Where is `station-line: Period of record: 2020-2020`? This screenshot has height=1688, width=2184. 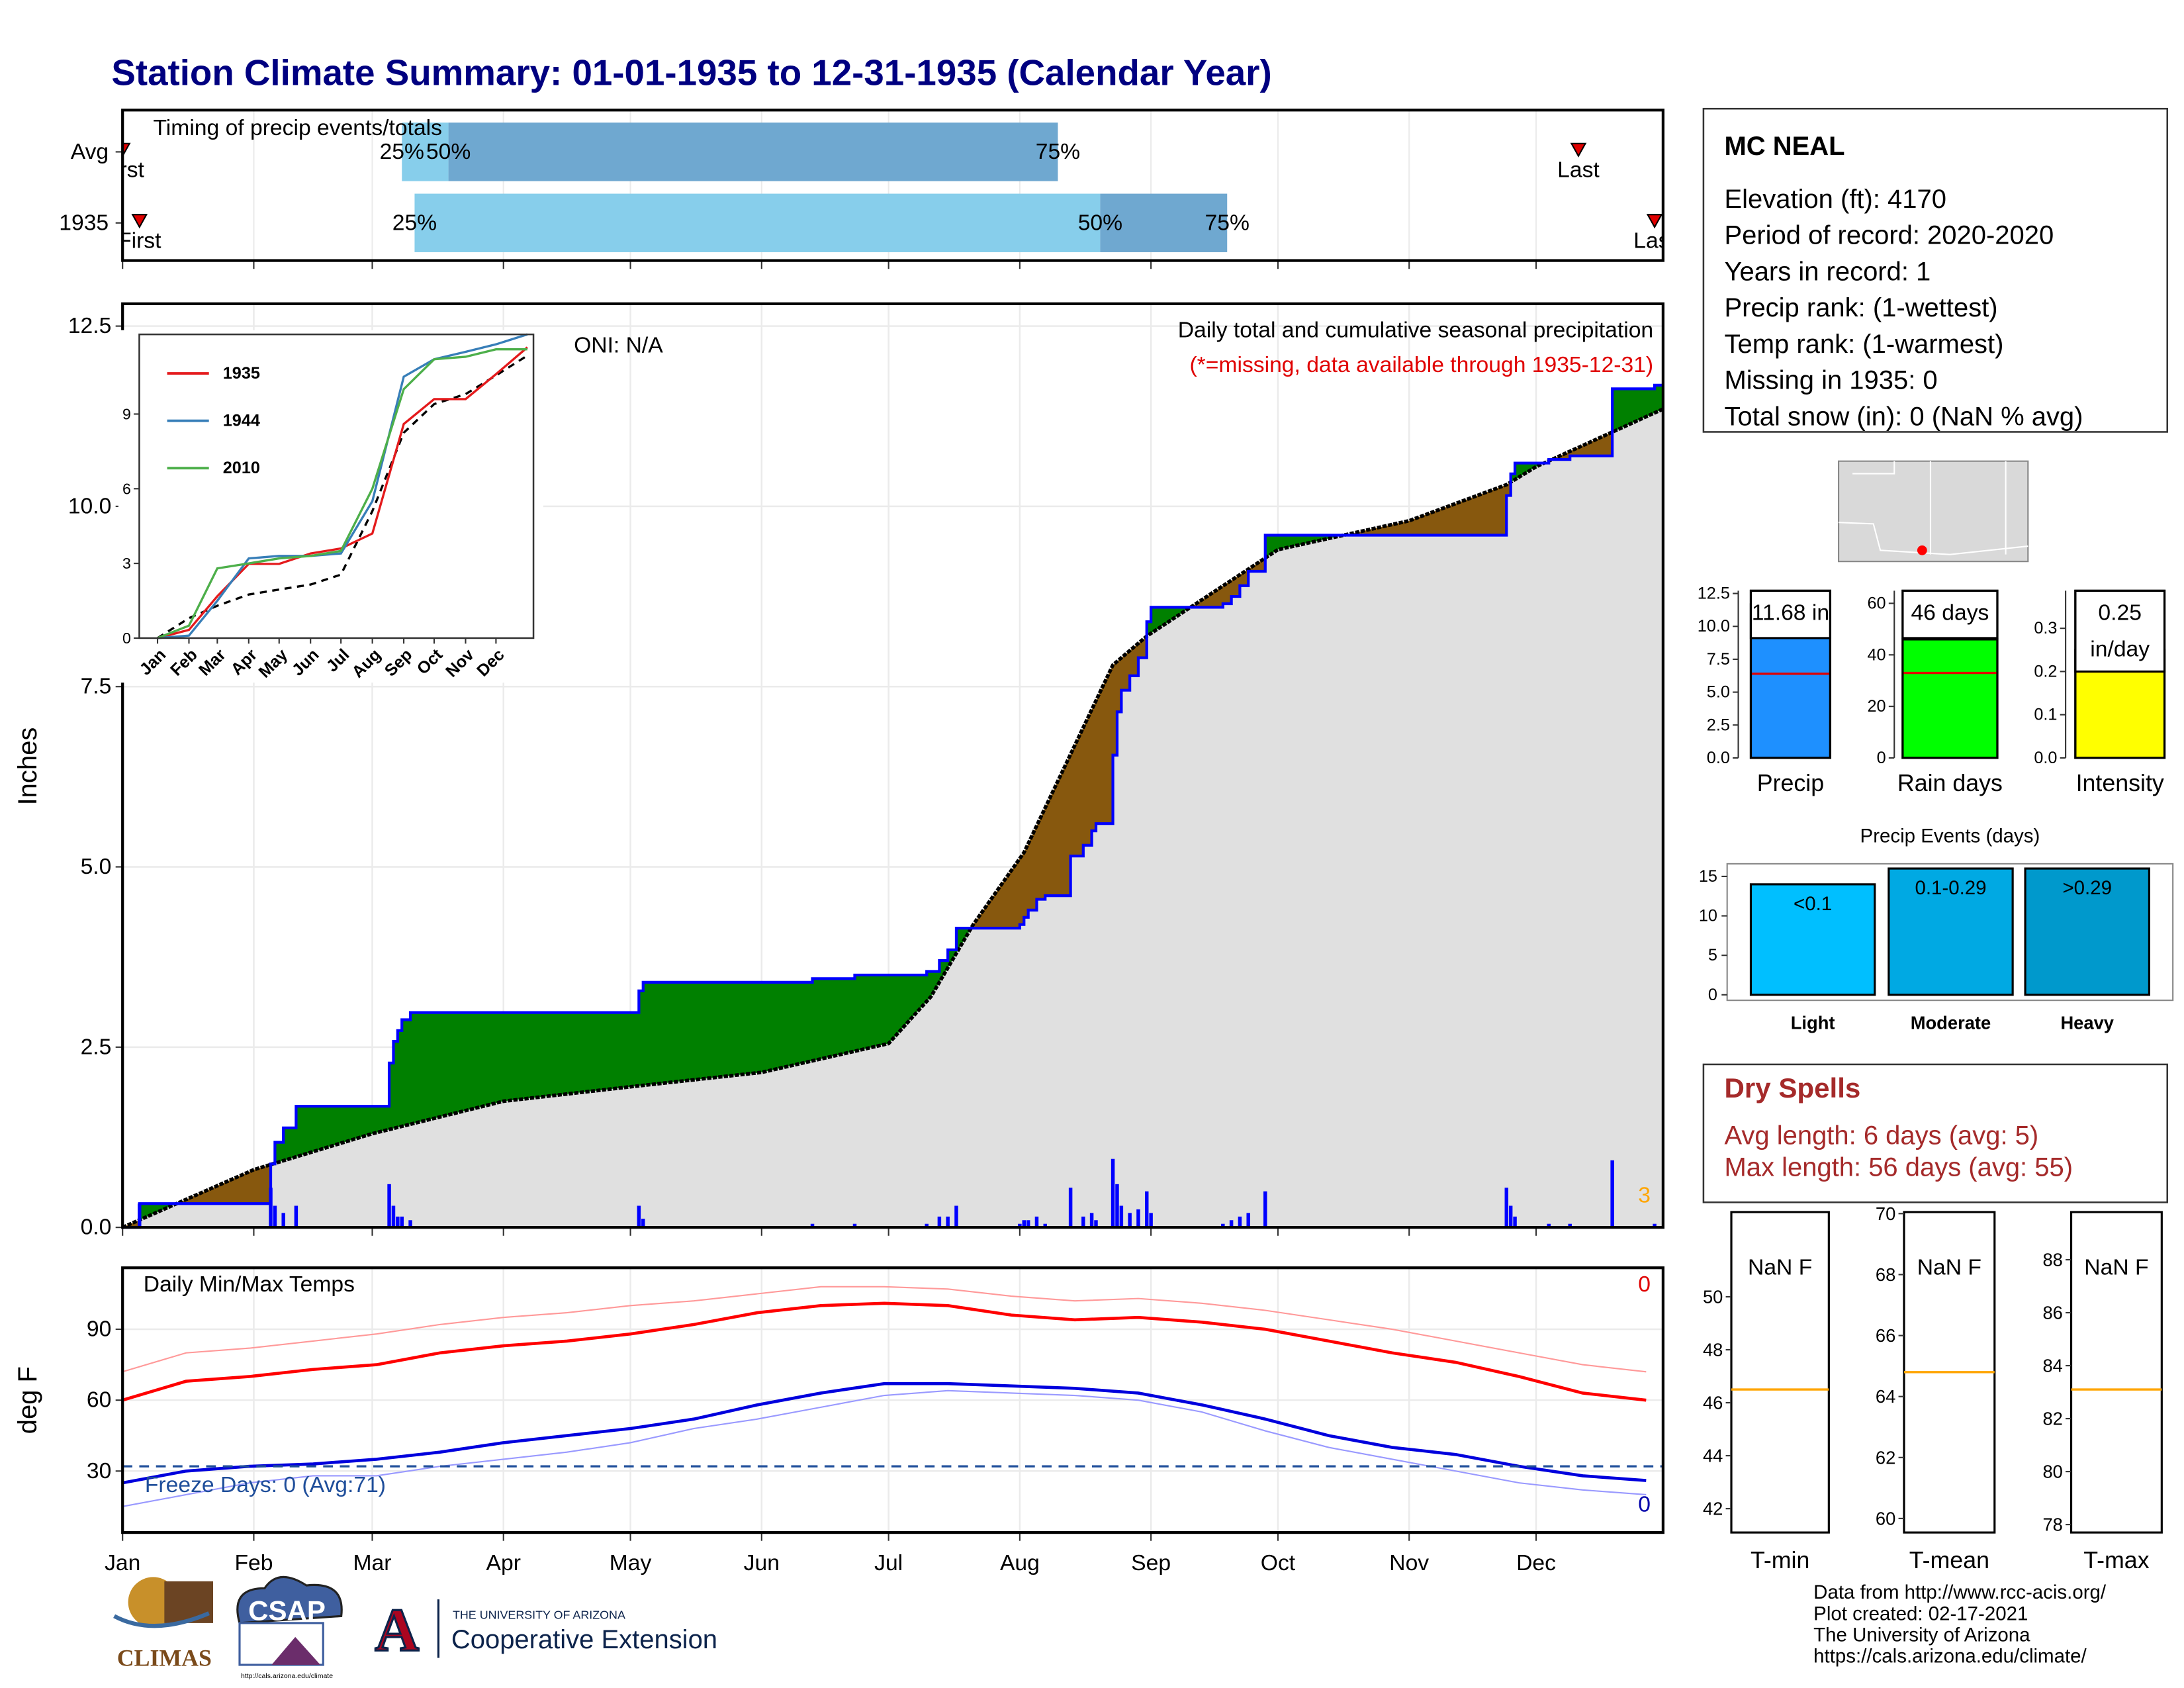
station-line: Period of record: 2020-2020 is located at coordinates (1889, 235).